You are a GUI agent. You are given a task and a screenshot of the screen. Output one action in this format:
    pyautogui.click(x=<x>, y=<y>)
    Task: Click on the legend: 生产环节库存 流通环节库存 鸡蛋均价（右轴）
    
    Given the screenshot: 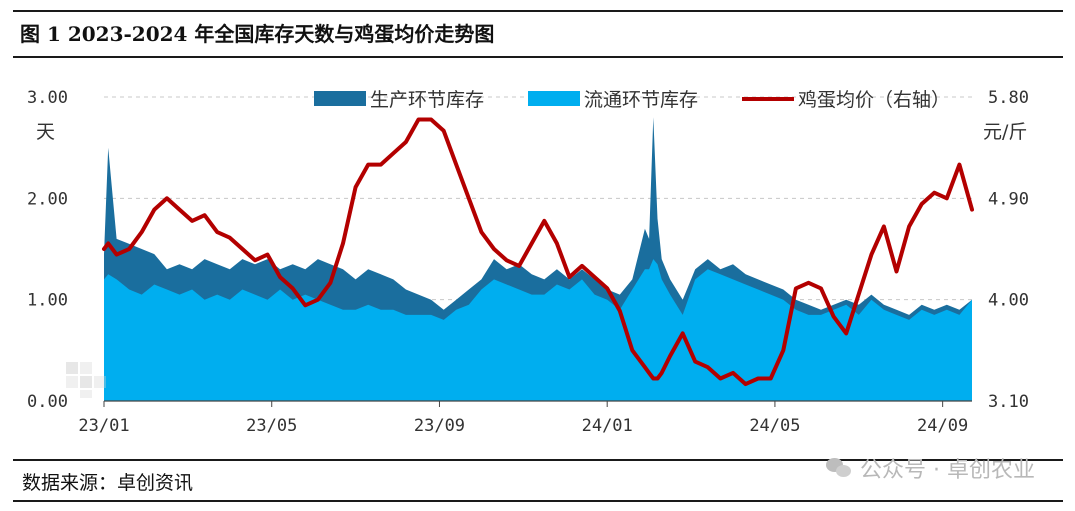 What is the action you would take?
    pyautogui.click(x=632, y=100)
    